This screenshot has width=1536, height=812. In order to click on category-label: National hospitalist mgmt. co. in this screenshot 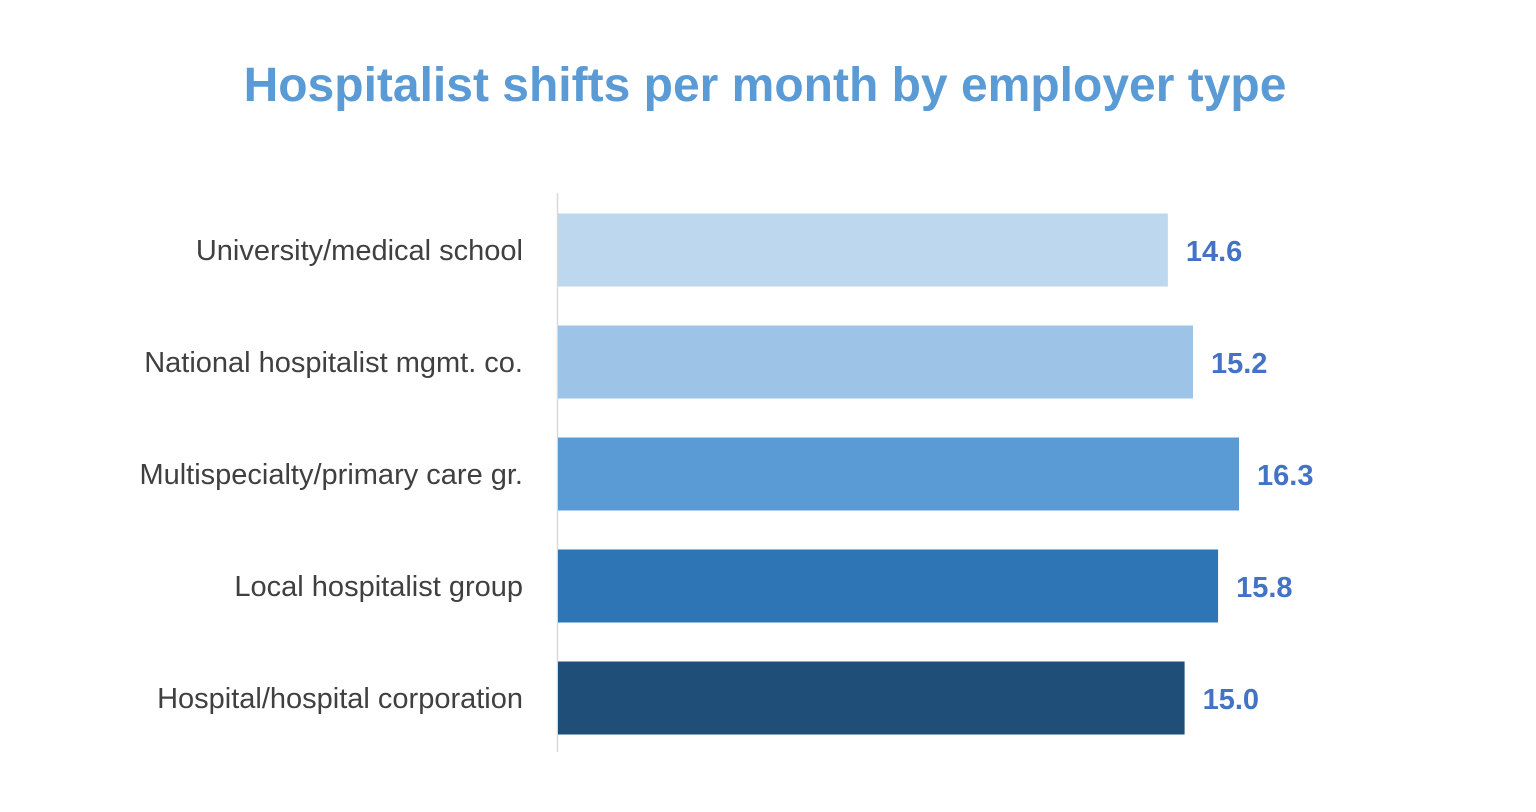, I will do `click(333, 363)`.